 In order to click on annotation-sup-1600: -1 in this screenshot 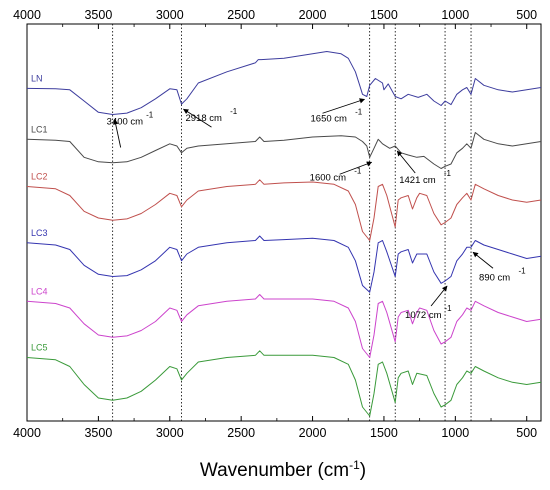, I will do `click(358, 170)`.